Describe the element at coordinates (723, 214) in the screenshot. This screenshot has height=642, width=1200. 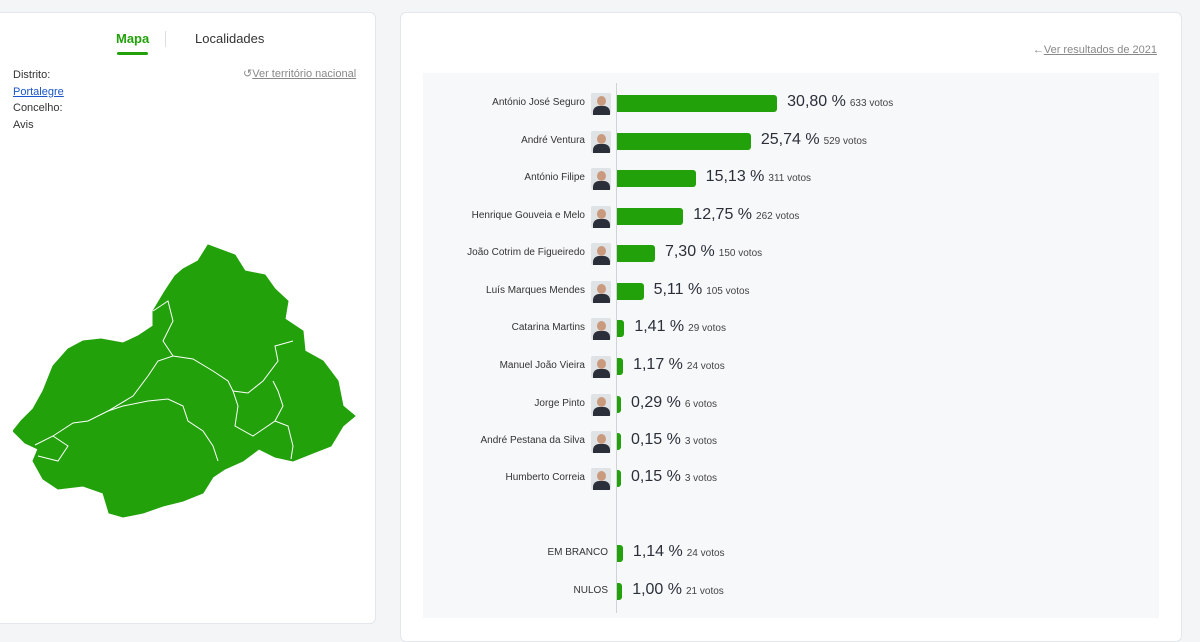
I see `percentage-label: 12,75 %` at that location.